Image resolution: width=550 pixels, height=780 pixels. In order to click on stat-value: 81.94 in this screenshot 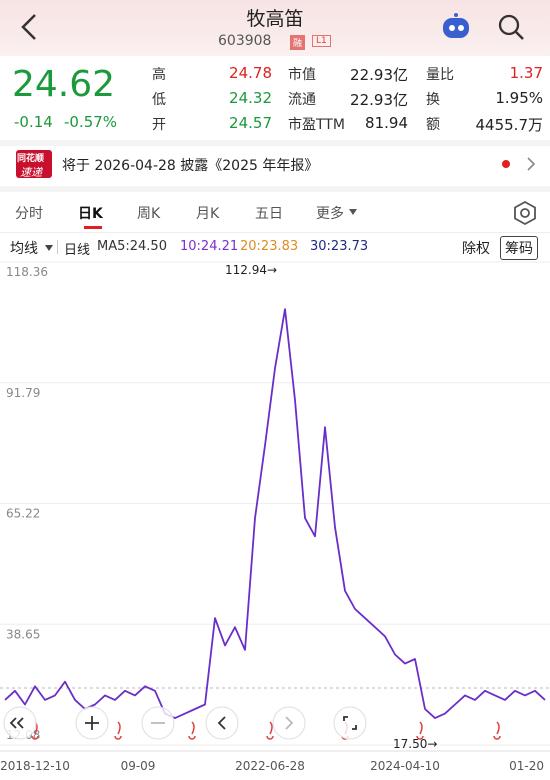, I will do `click(386, 123)`.